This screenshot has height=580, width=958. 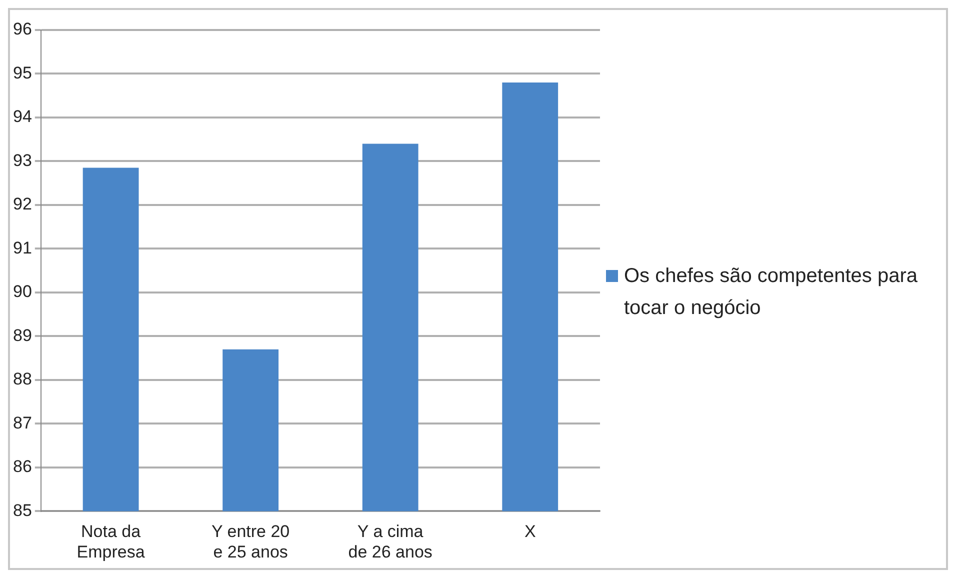 What do you see at coordinates (22, 510) in the screenshot?
I see `y-tick-label: 85` at bounding box center [22, 510].